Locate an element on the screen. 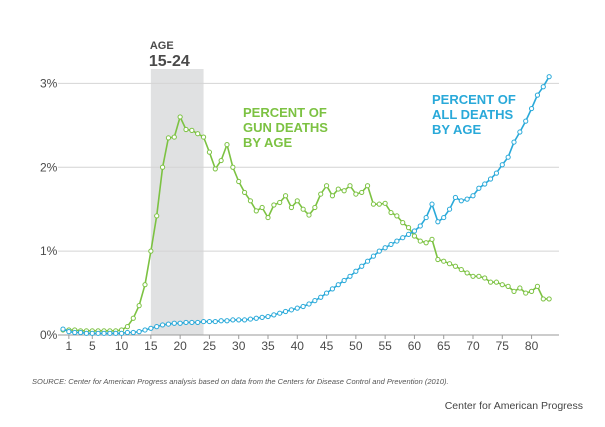 The width and height of the screenshot is (605, 427). x-tick-label: 60 is located at coordinates (415, 346).